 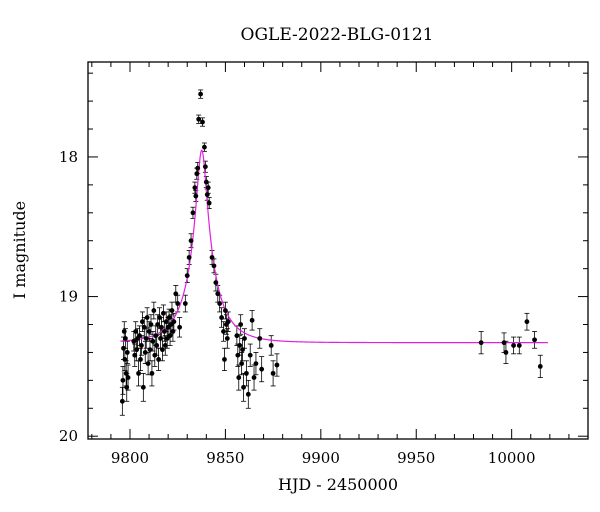 What do you see at coordinates (337, 35) in the screenshot?
I see `chart-title: OGLE-2022-BLG-0121` at bounding box center [337, 35].